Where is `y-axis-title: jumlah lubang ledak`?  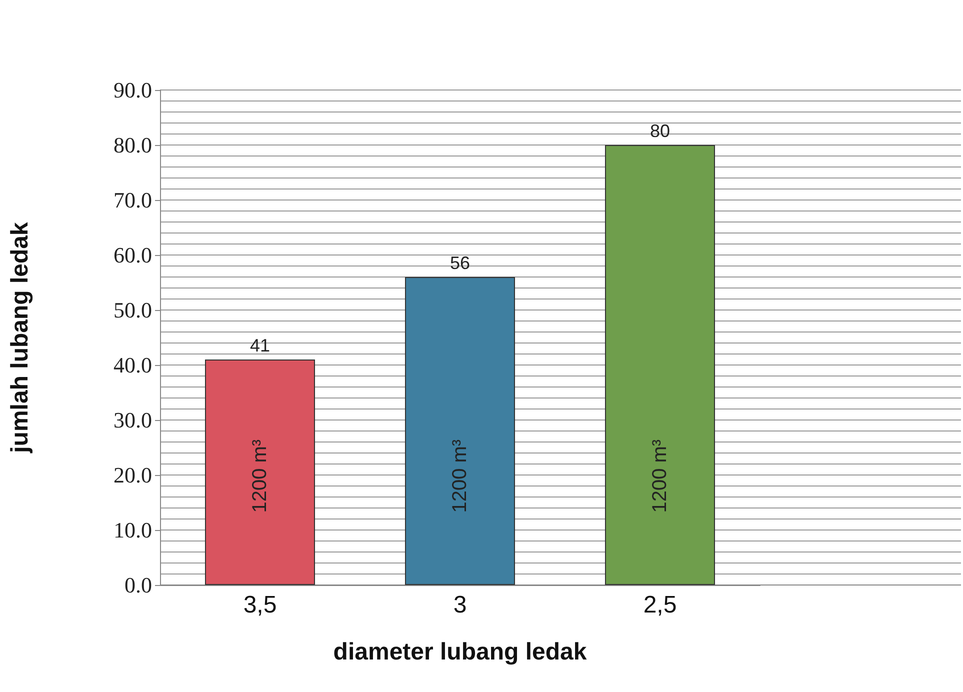
y-axis-title: jumlah lubang ledak is located at coordinates (20, 338).